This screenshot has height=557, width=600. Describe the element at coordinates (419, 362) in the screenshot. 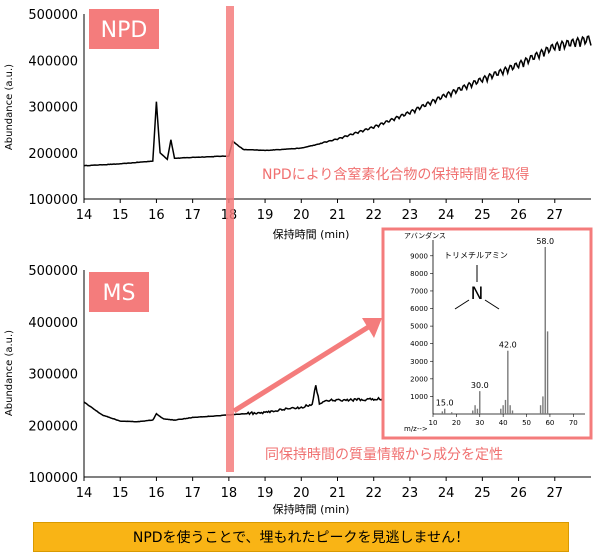

I see `inset-y-tick-label: 3000` at that location.